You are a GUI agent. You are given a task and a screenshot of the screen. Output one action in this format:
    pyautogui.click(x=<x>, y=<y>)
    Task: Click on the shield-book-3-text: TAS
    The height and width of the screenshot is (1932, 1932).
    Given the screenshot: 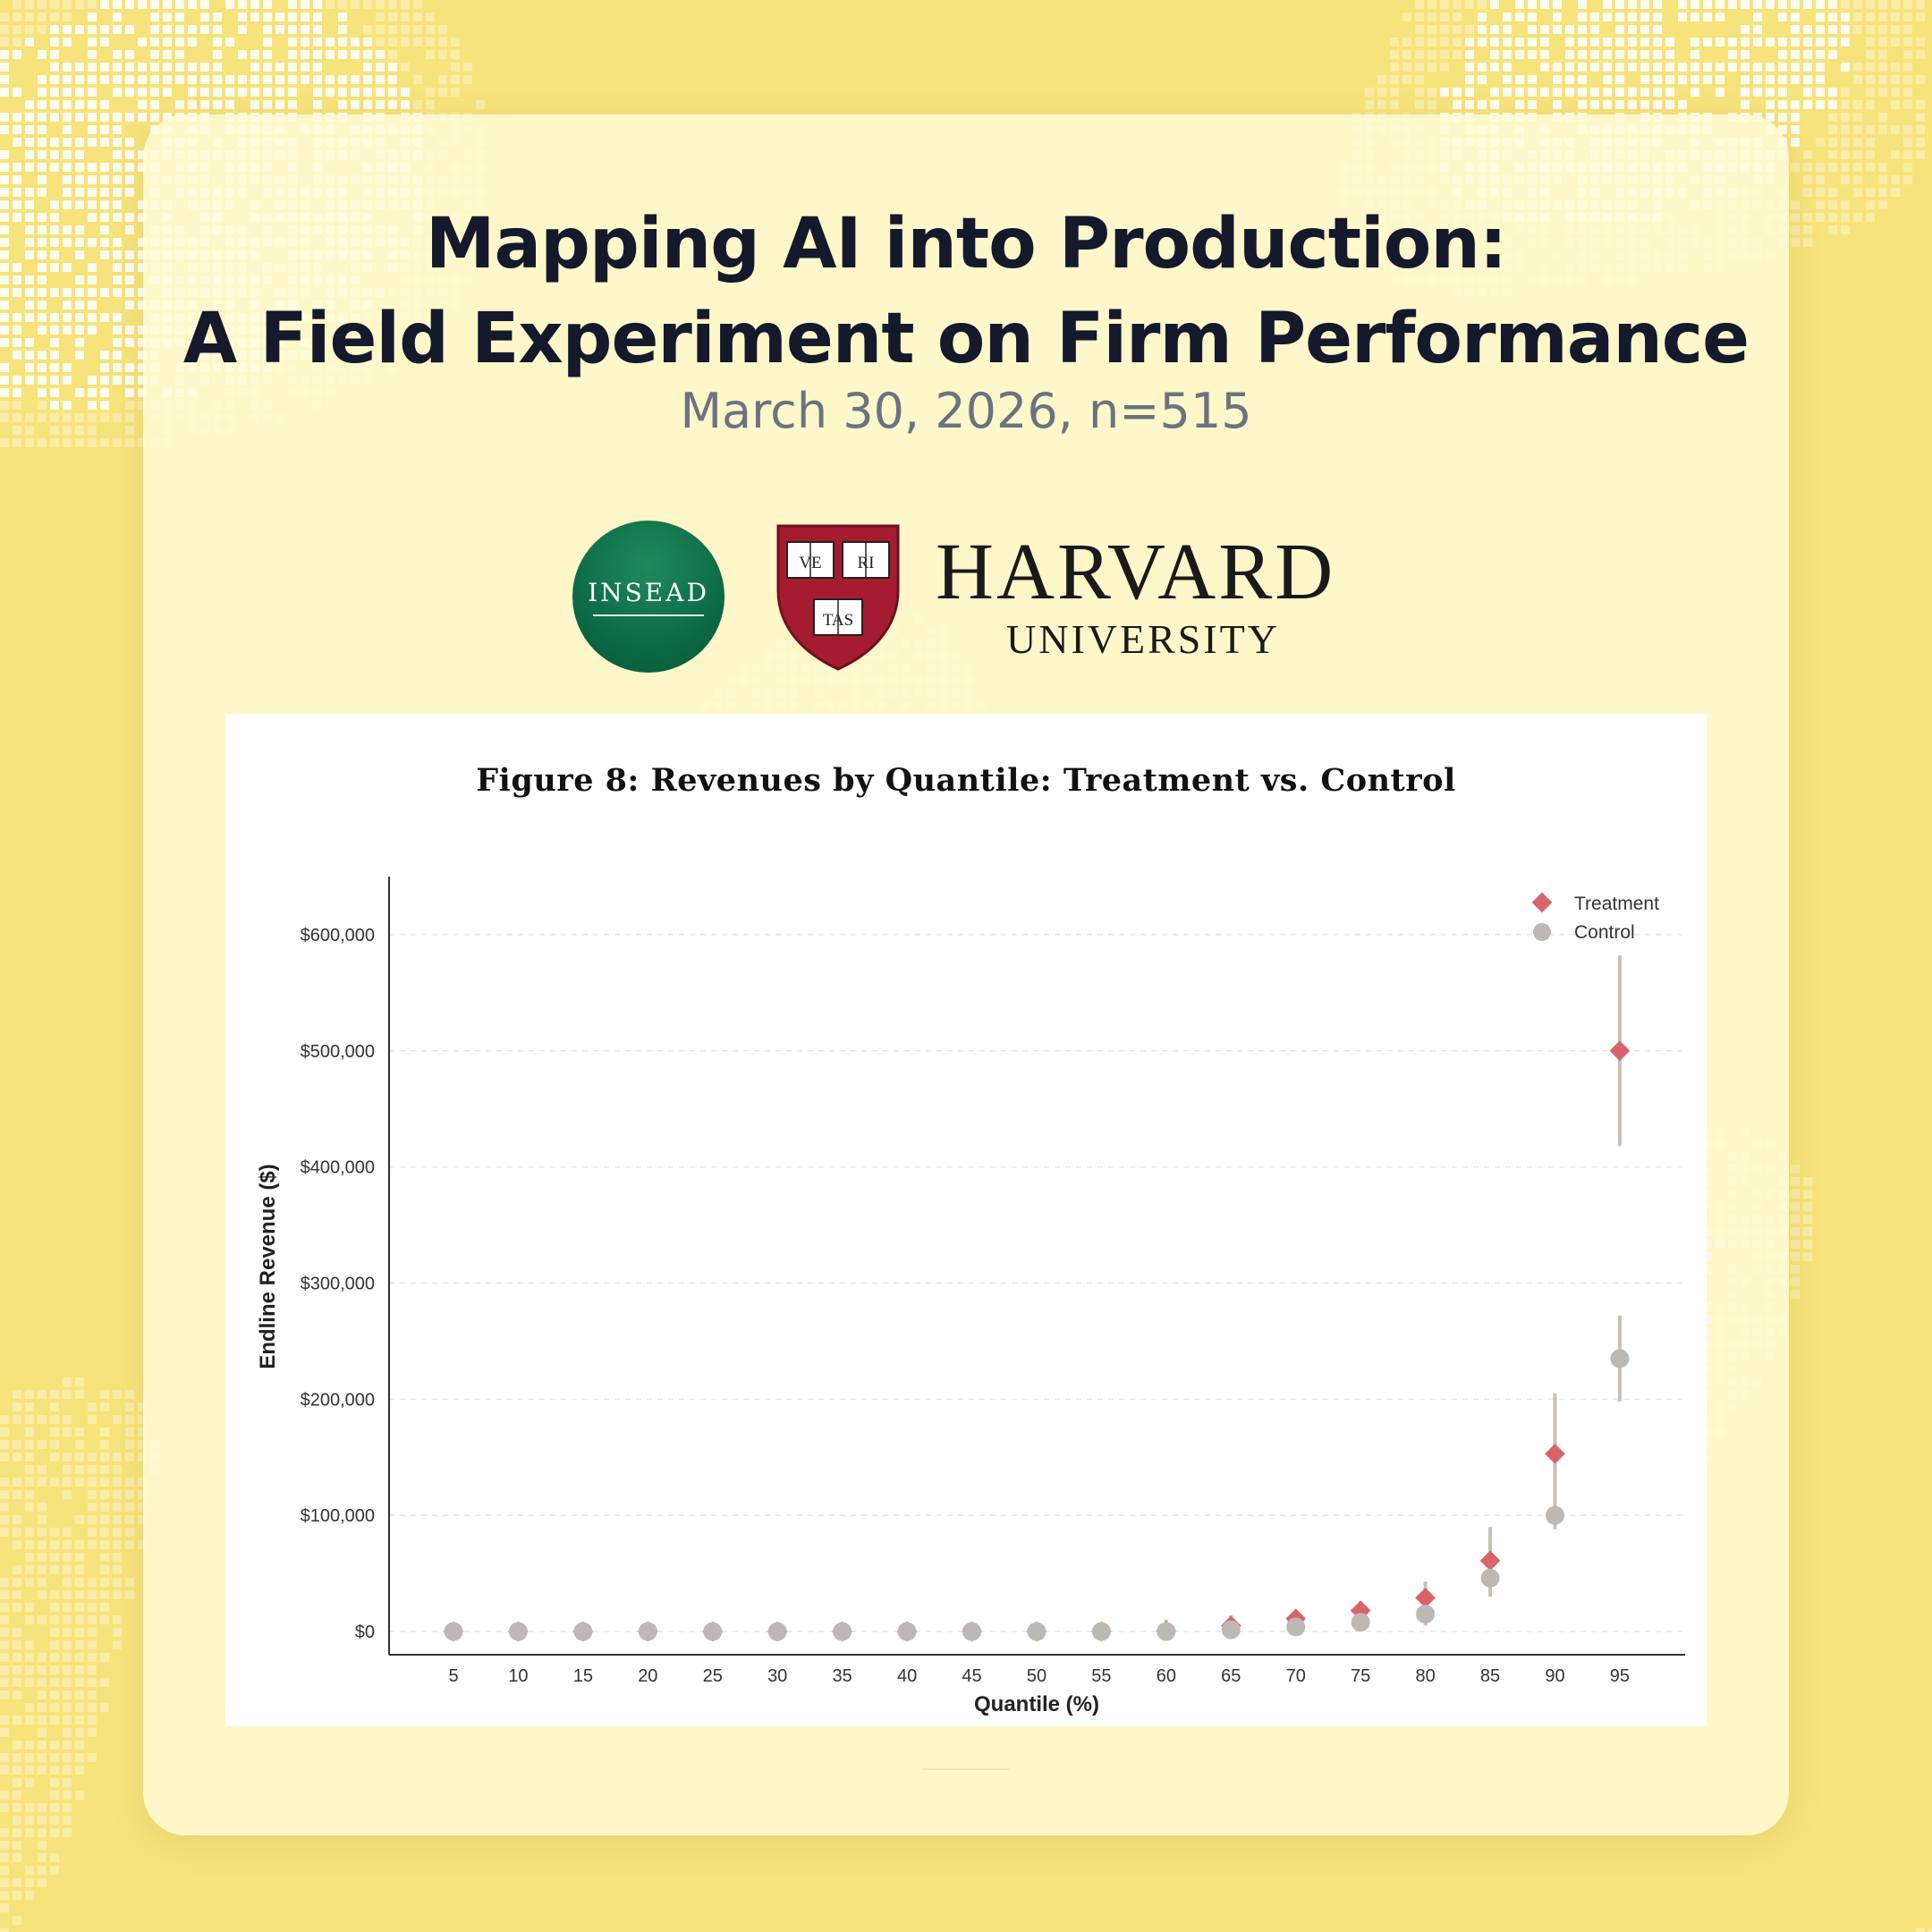 What is the action you would take?
    pyautogui.click(x=838, y=620)
    